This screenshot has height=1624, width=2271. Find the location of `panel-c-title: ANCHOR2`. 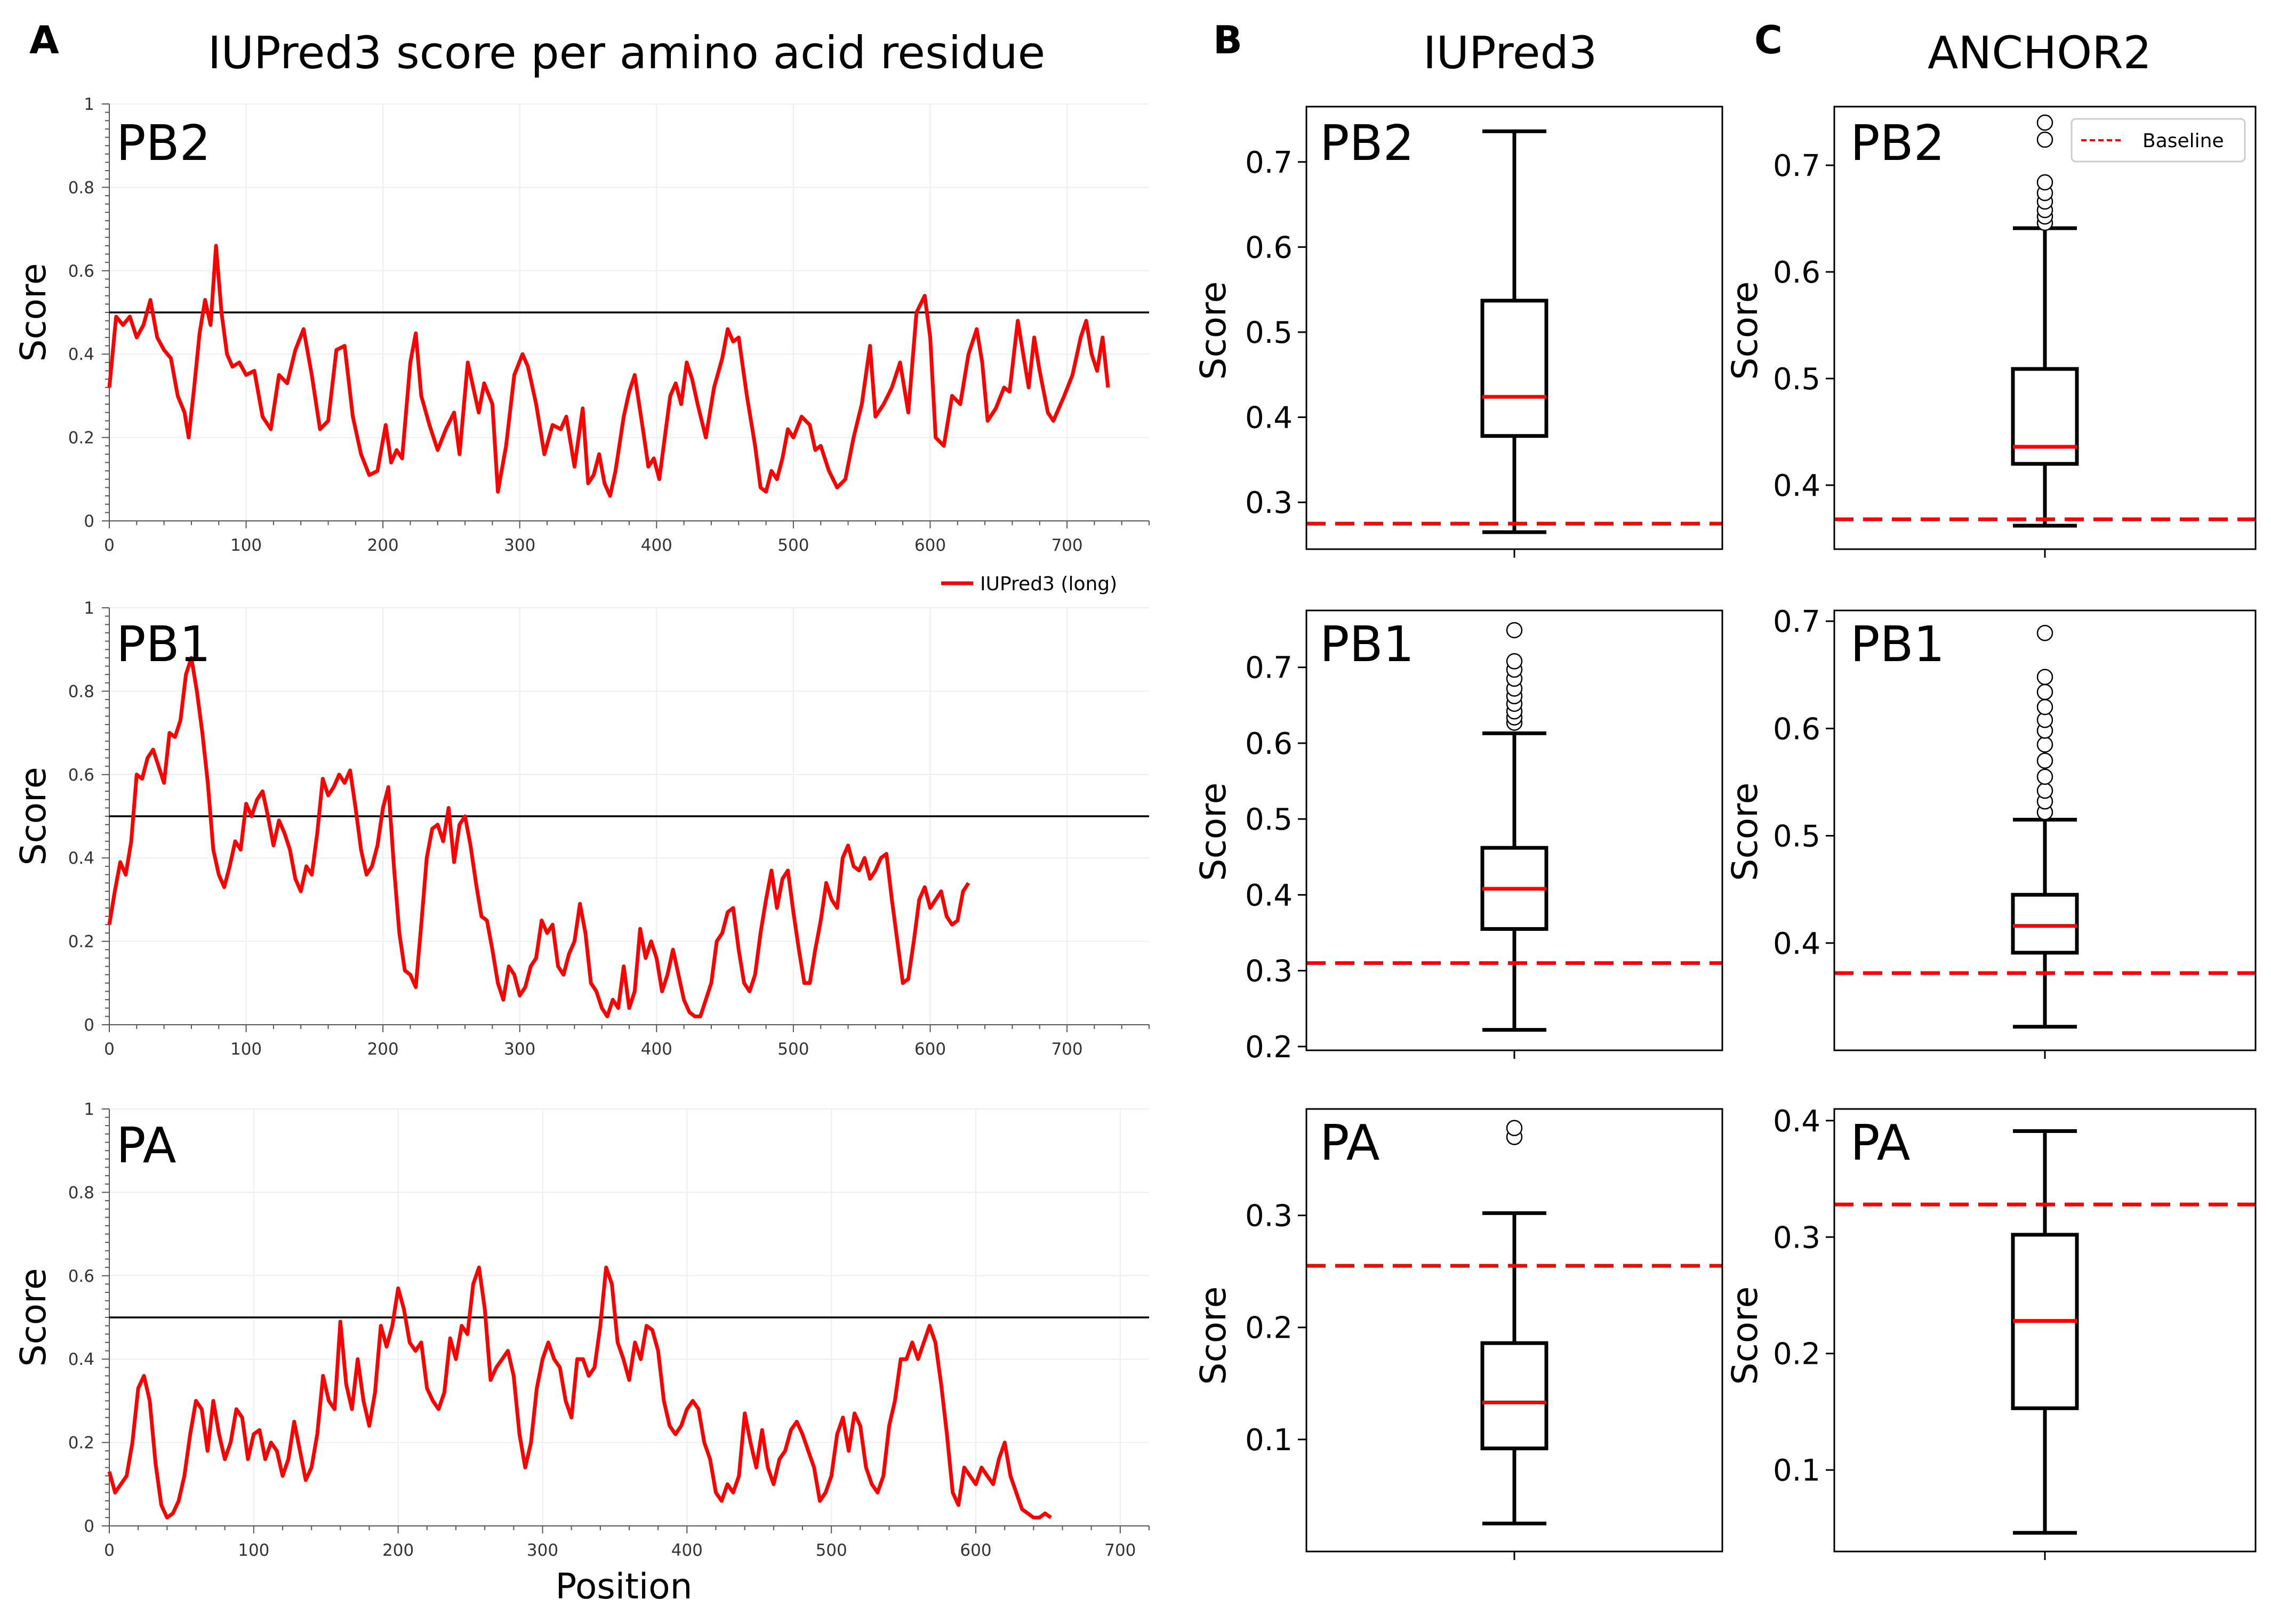

panel-c-title: ANCHOR2 is located at coordinates (2040, 53).